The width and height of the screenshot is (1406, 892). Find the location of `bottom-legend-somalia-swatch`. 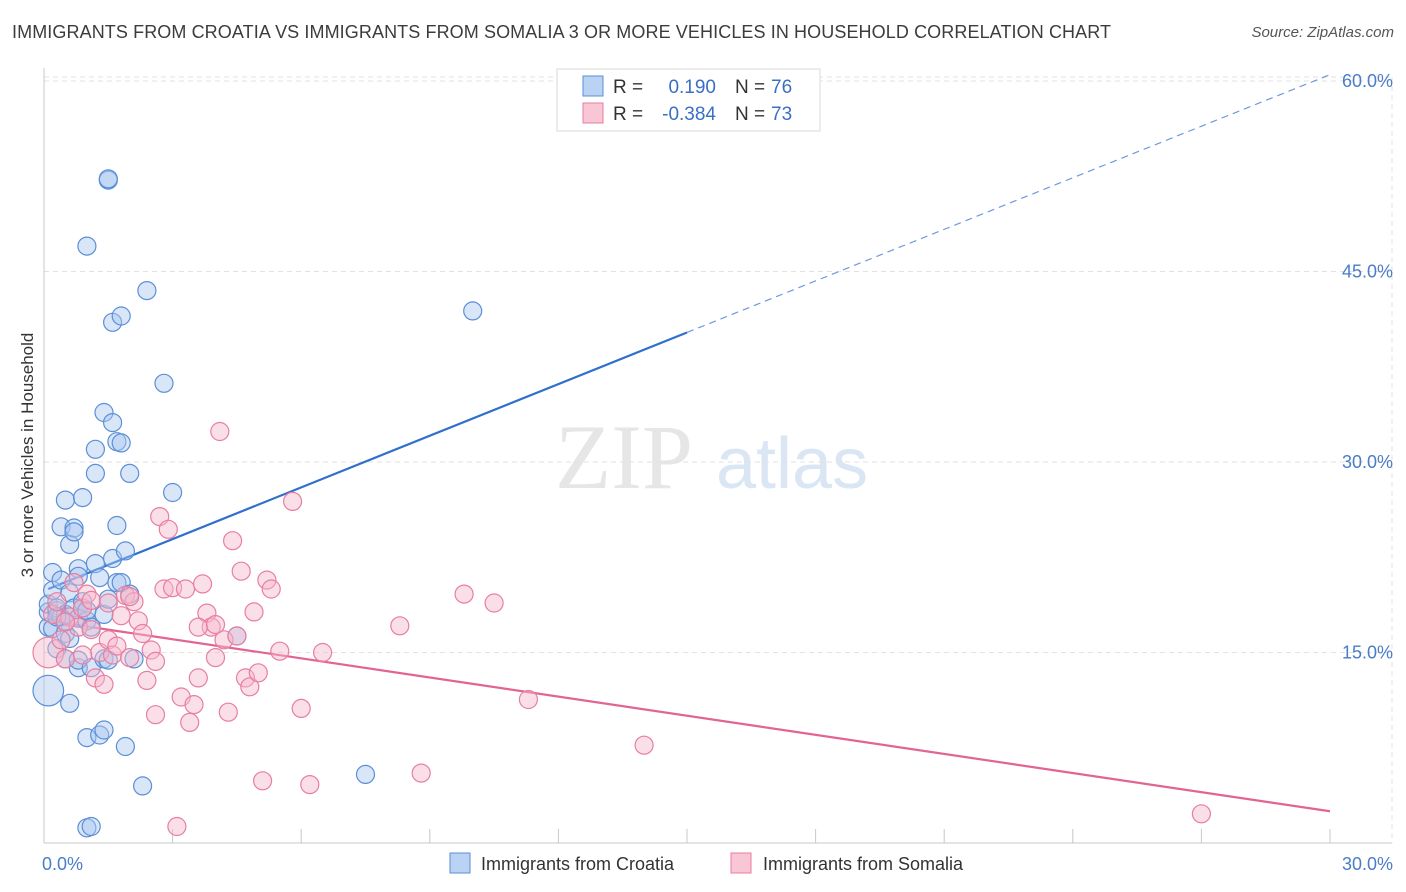

bottom-legend-somalia-swatch is located at coordinates (741, 863).